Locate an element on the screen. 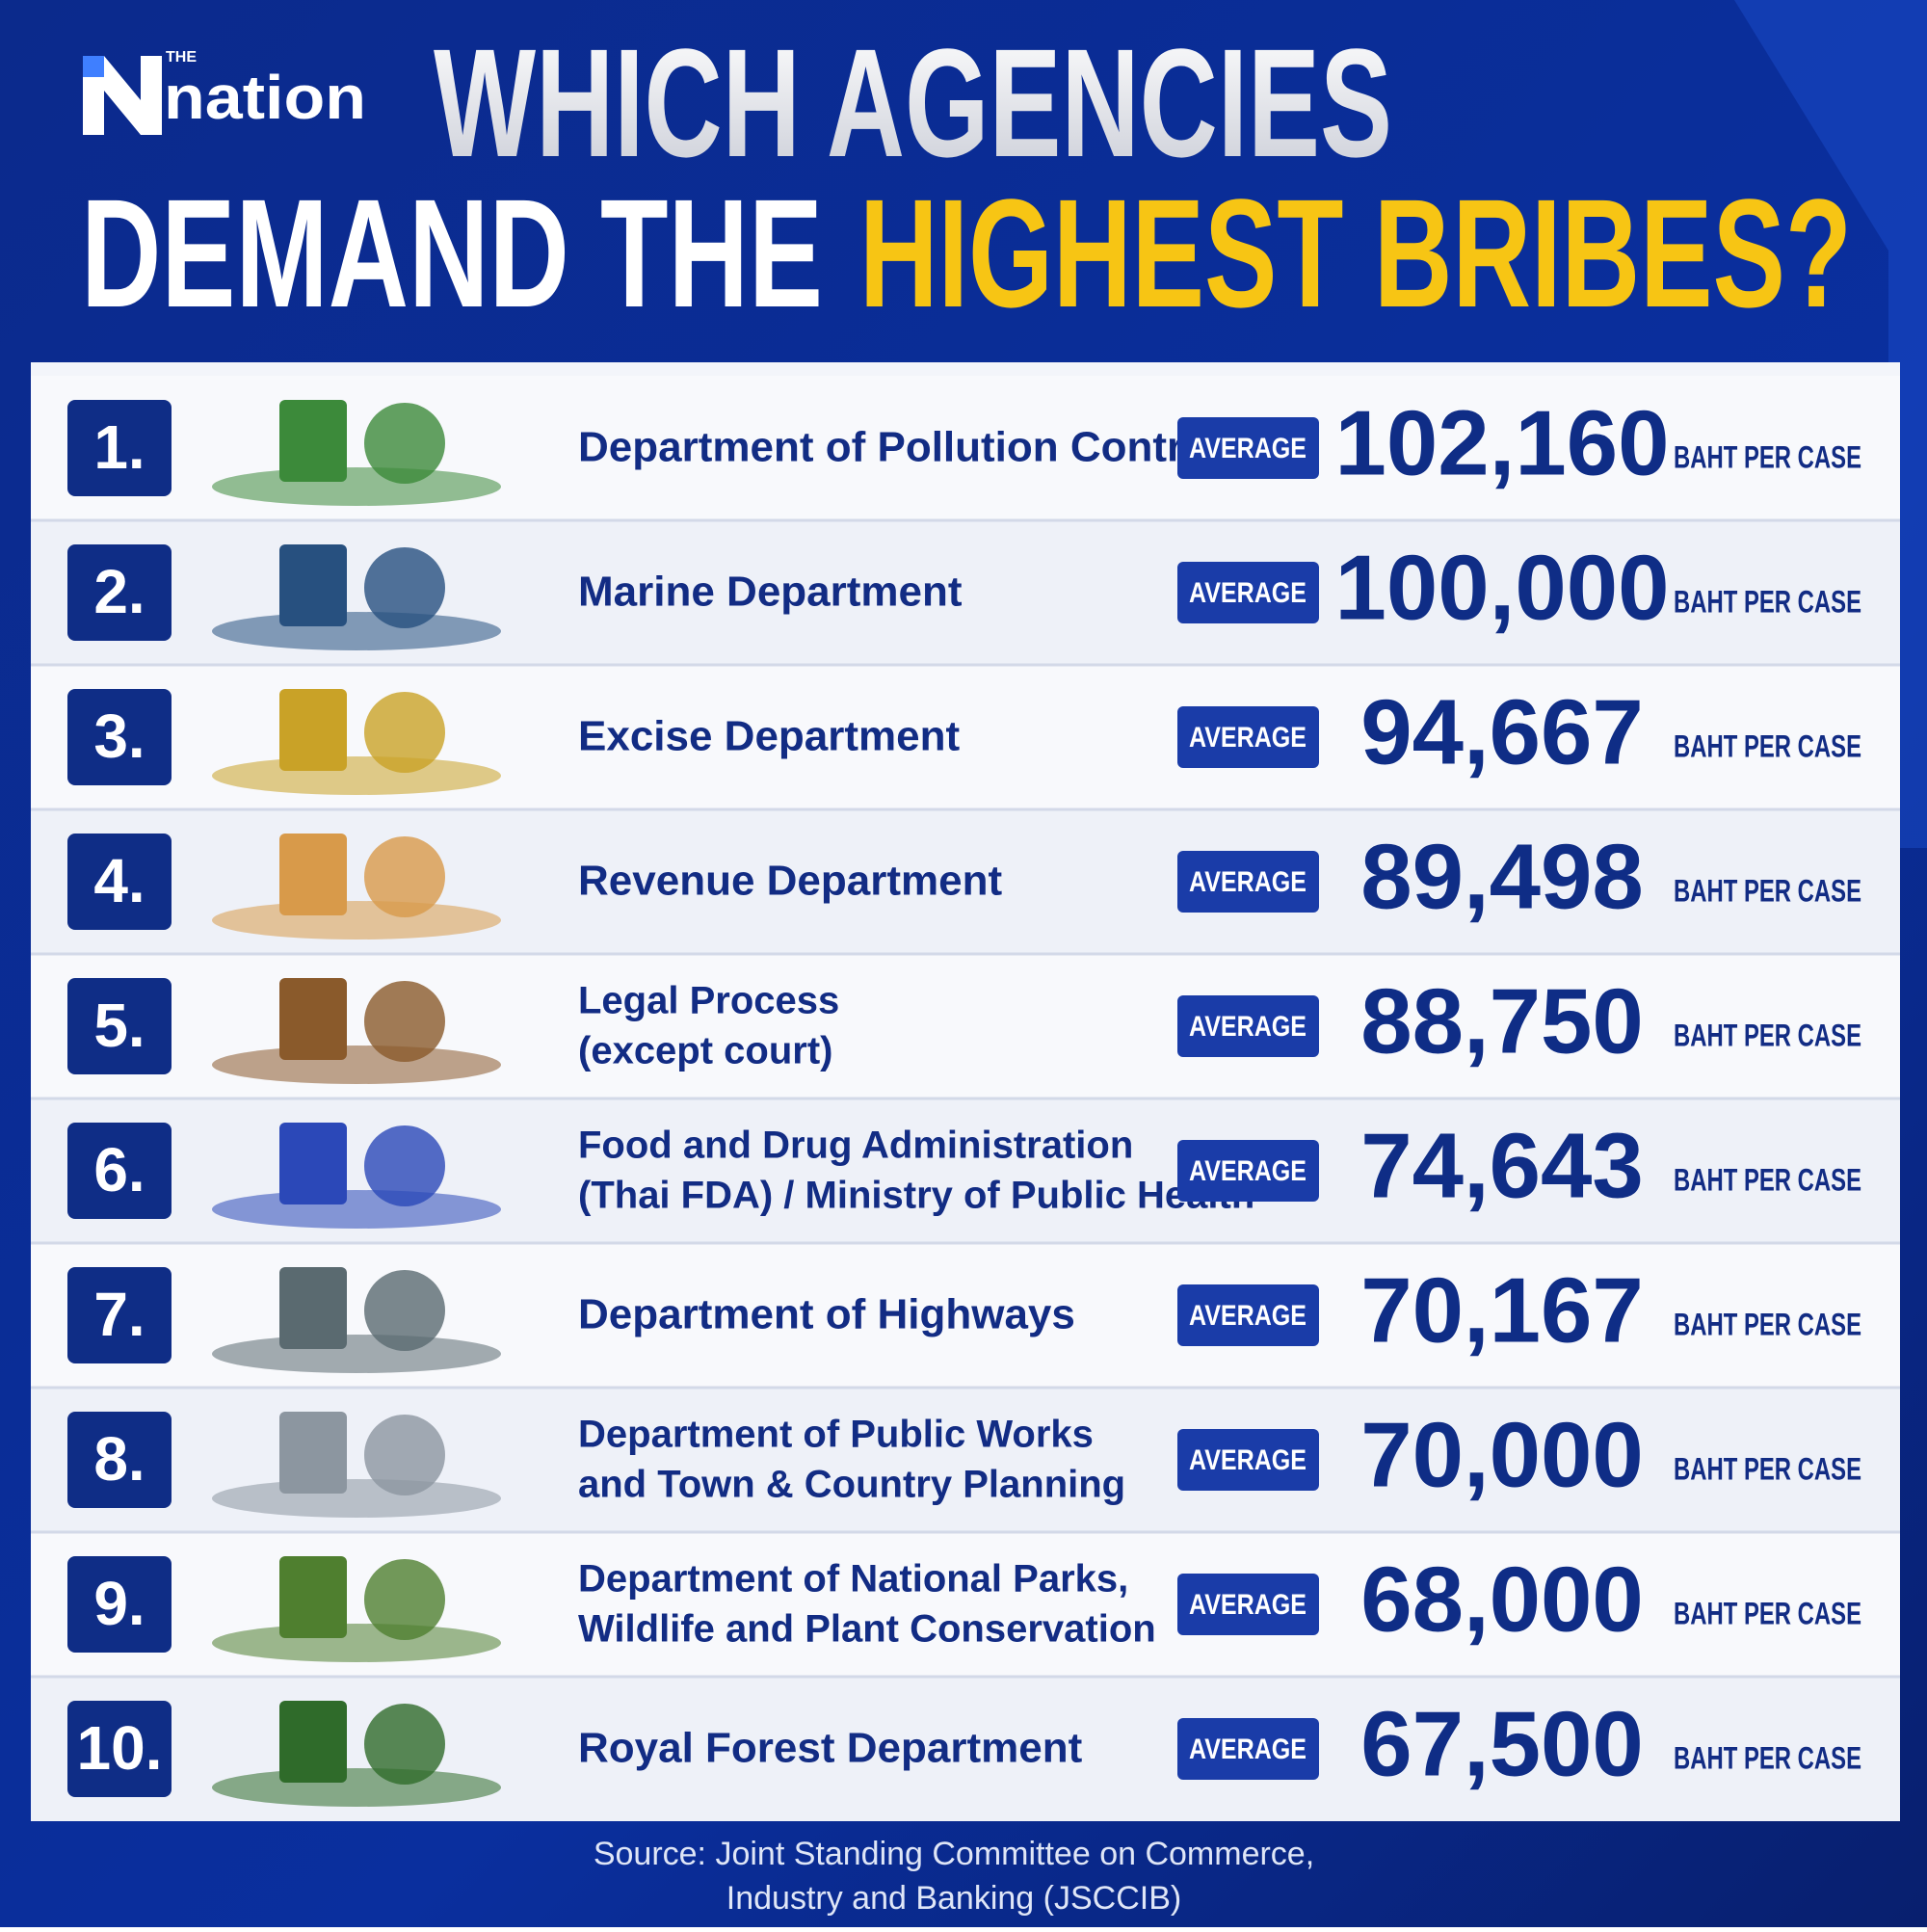 This screenshot has height=1932, width=1927. rank: 1. is located at coordinates (119, 447).